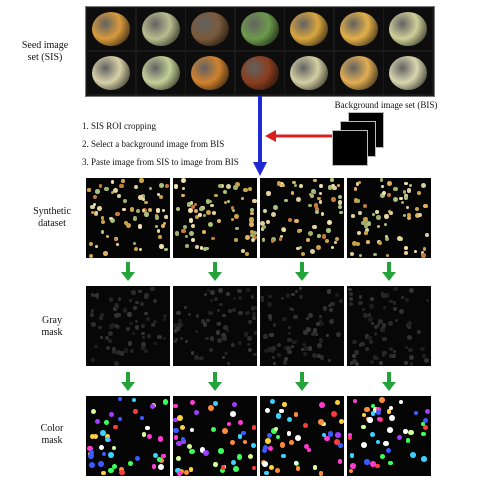  I want to click on color-mask-image, so click(215, 436).